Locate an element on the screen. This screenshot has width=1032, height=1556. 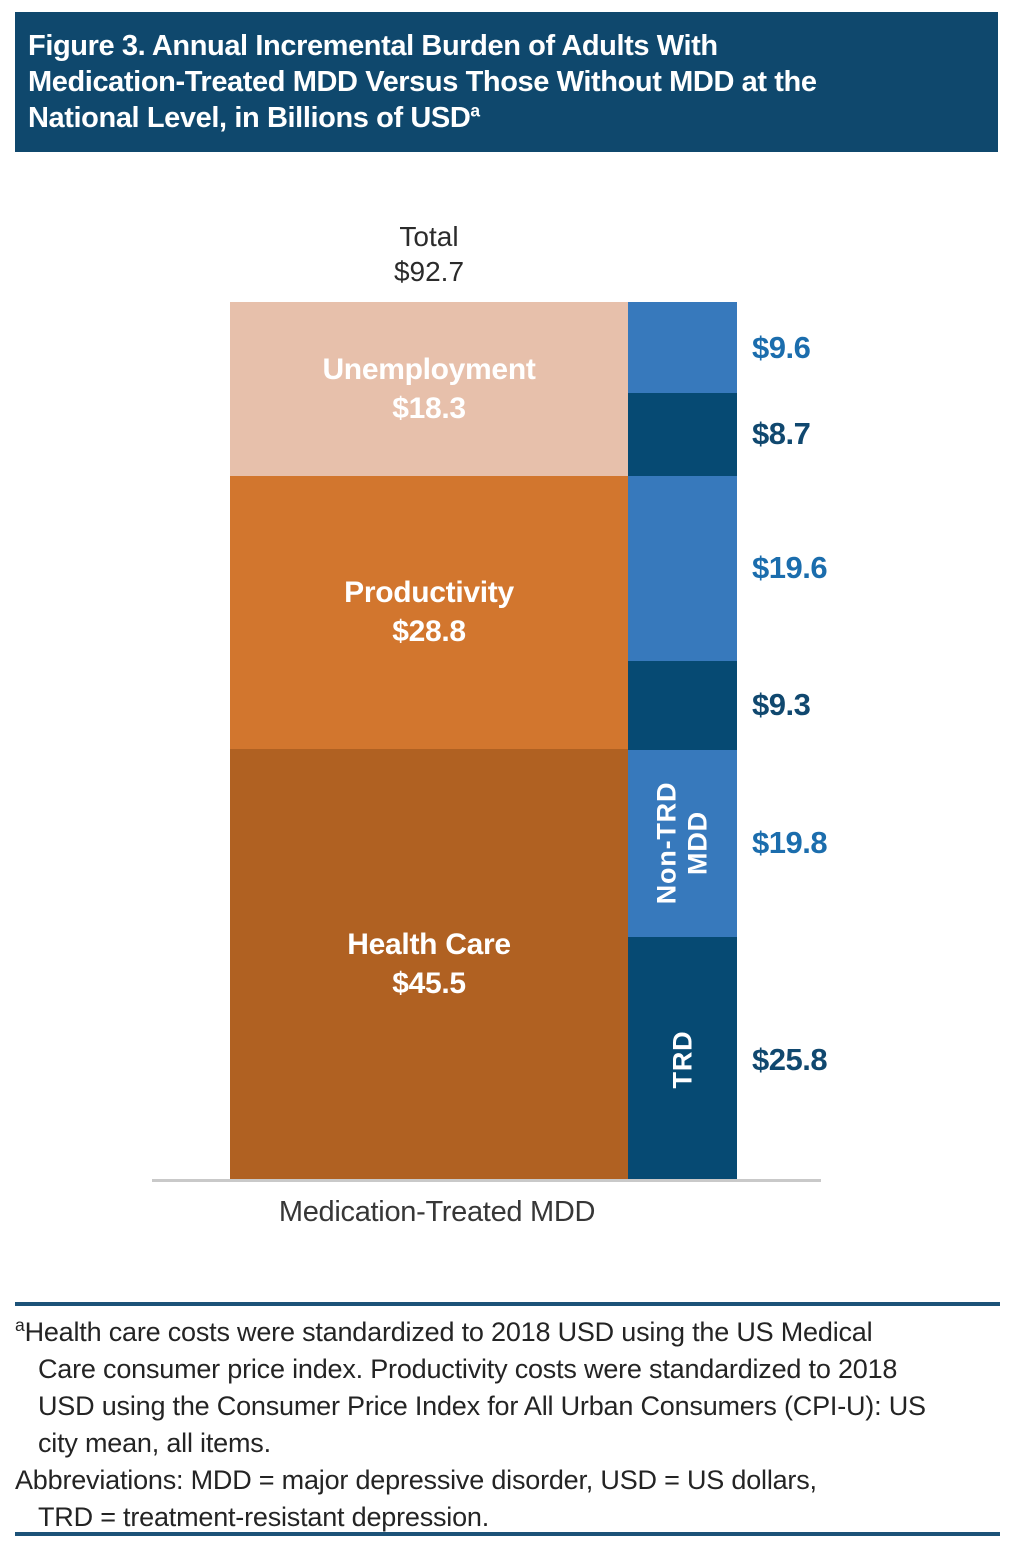
segment-label: Unemployment $18.3 is located at coordinates (429, 388).